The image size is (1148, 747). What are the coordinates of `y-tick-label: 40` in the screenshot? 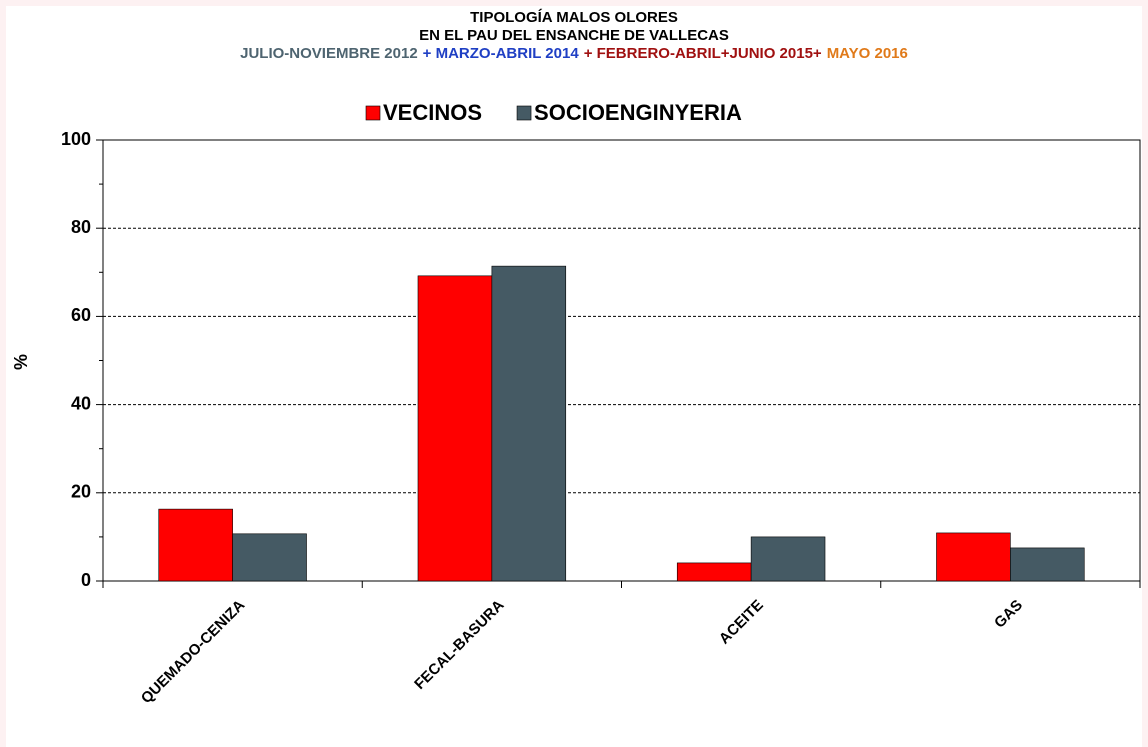 It's located at (81, 403).